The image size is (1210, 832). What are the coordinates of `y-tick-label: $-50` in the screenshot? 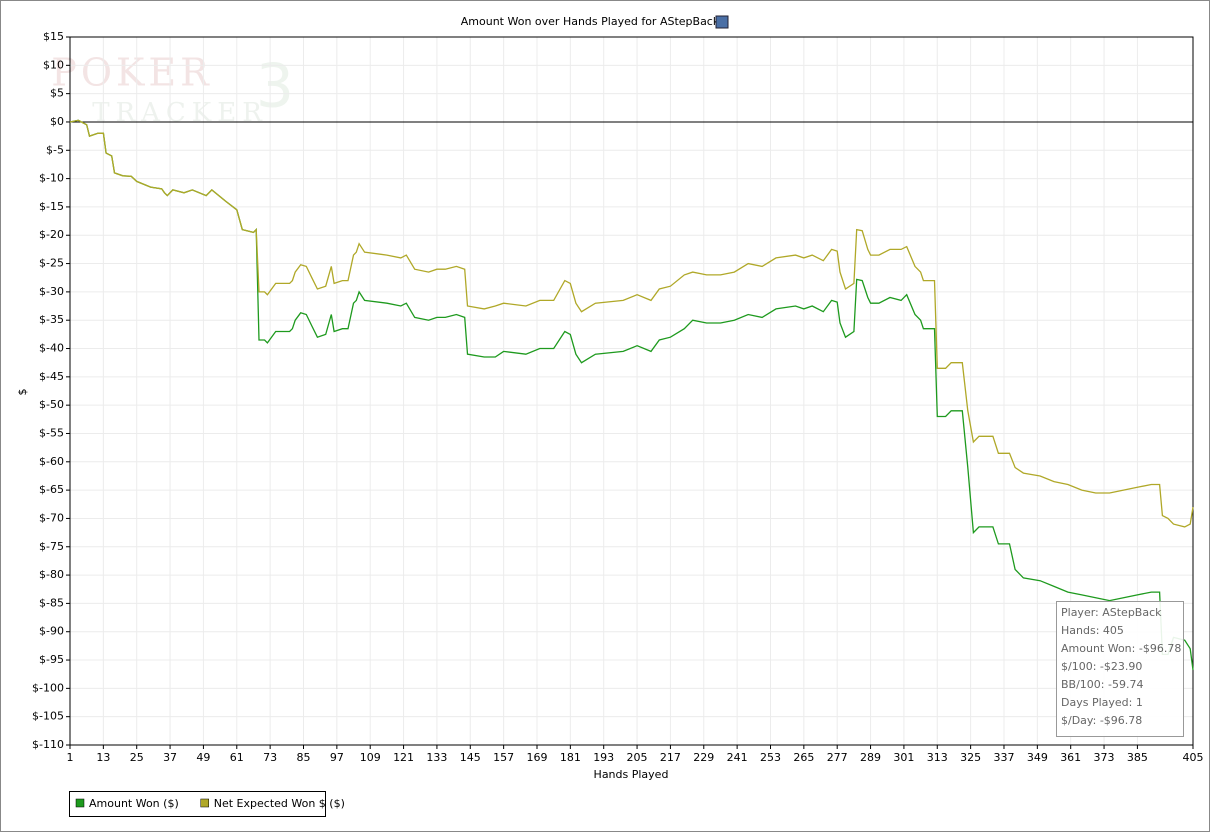 It's located at (51, 404).